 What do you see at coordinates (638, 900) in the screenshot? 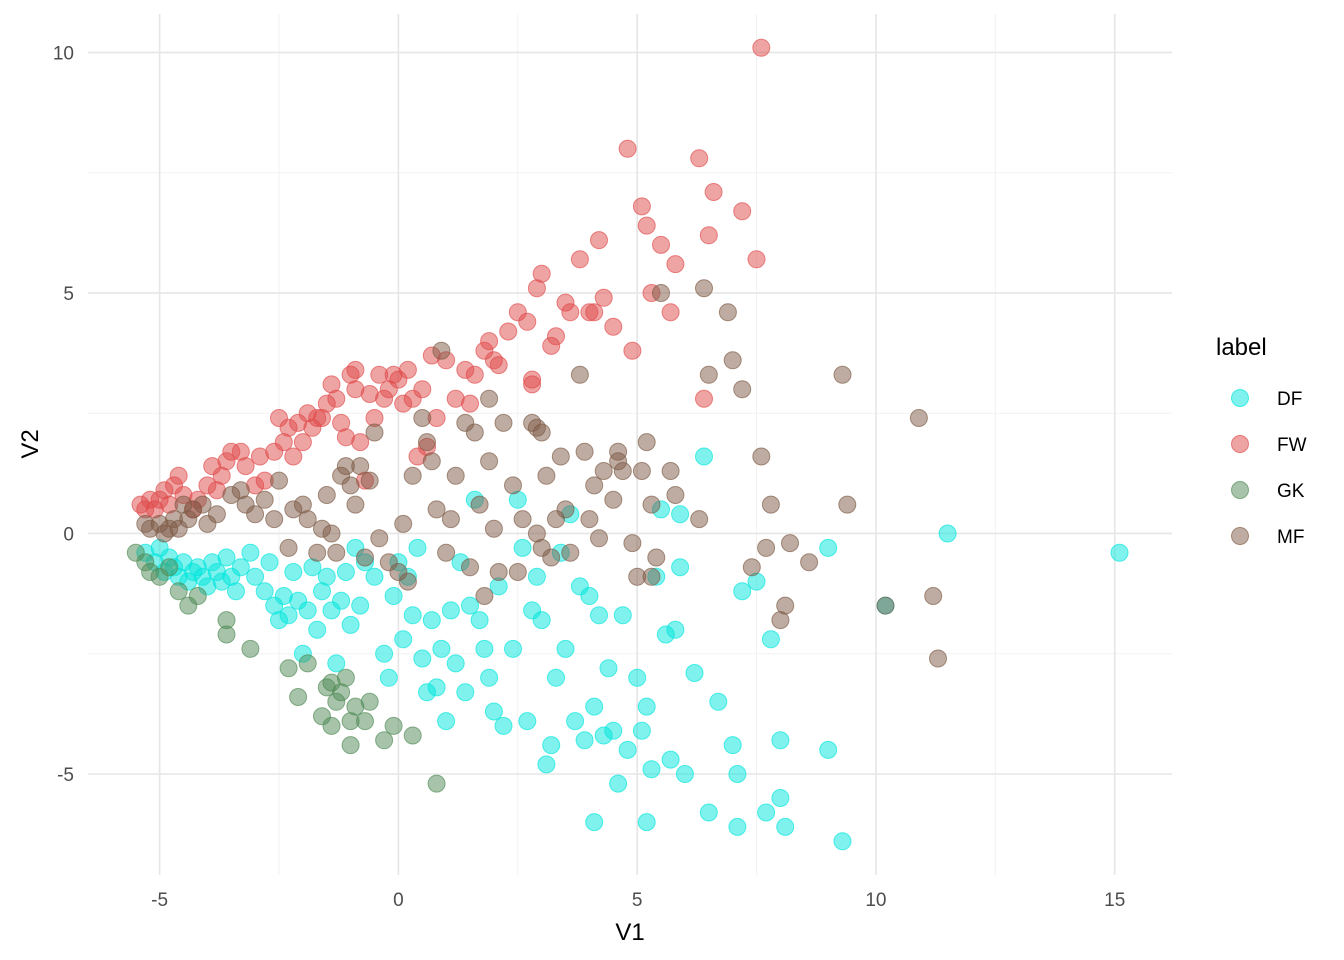
I see `x-tick-labels: -5 0 5 10 15` at bounding box center [638, 900].